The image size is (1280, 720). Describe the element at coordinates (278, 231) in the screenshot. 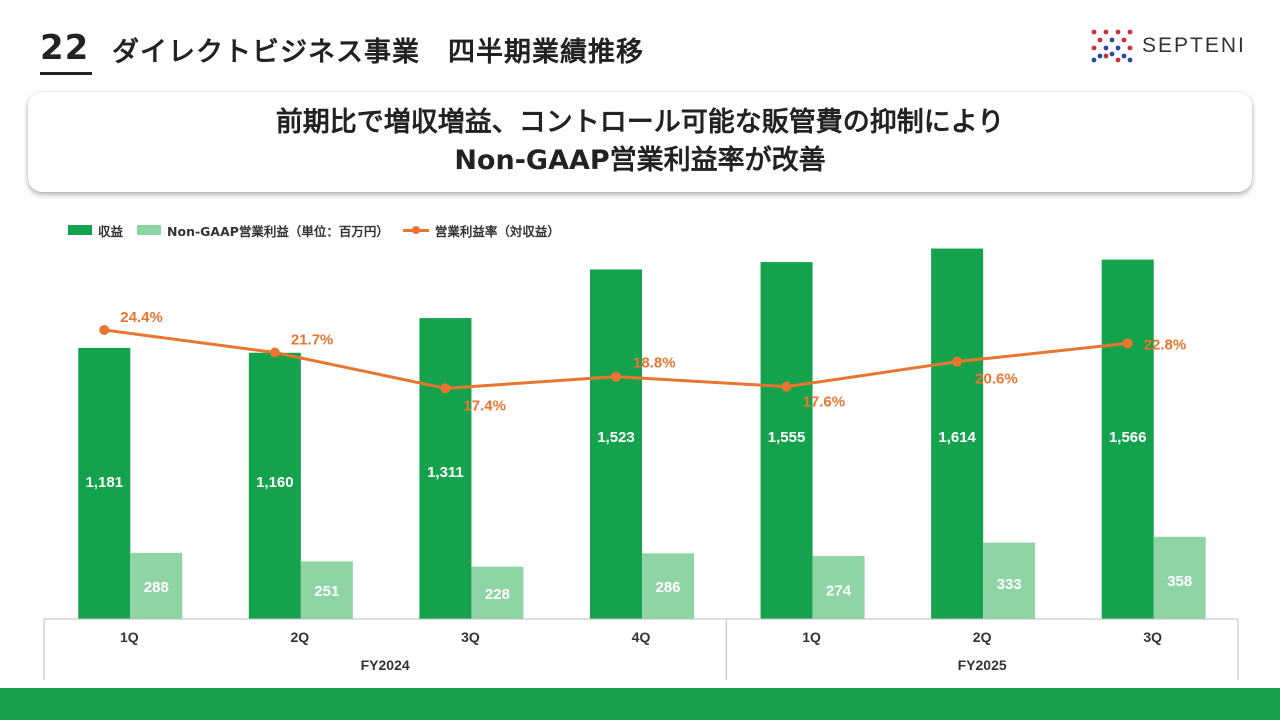

I see `legend-label-profit: Non-GAAP営業利益（単位：百万円）` at that location.